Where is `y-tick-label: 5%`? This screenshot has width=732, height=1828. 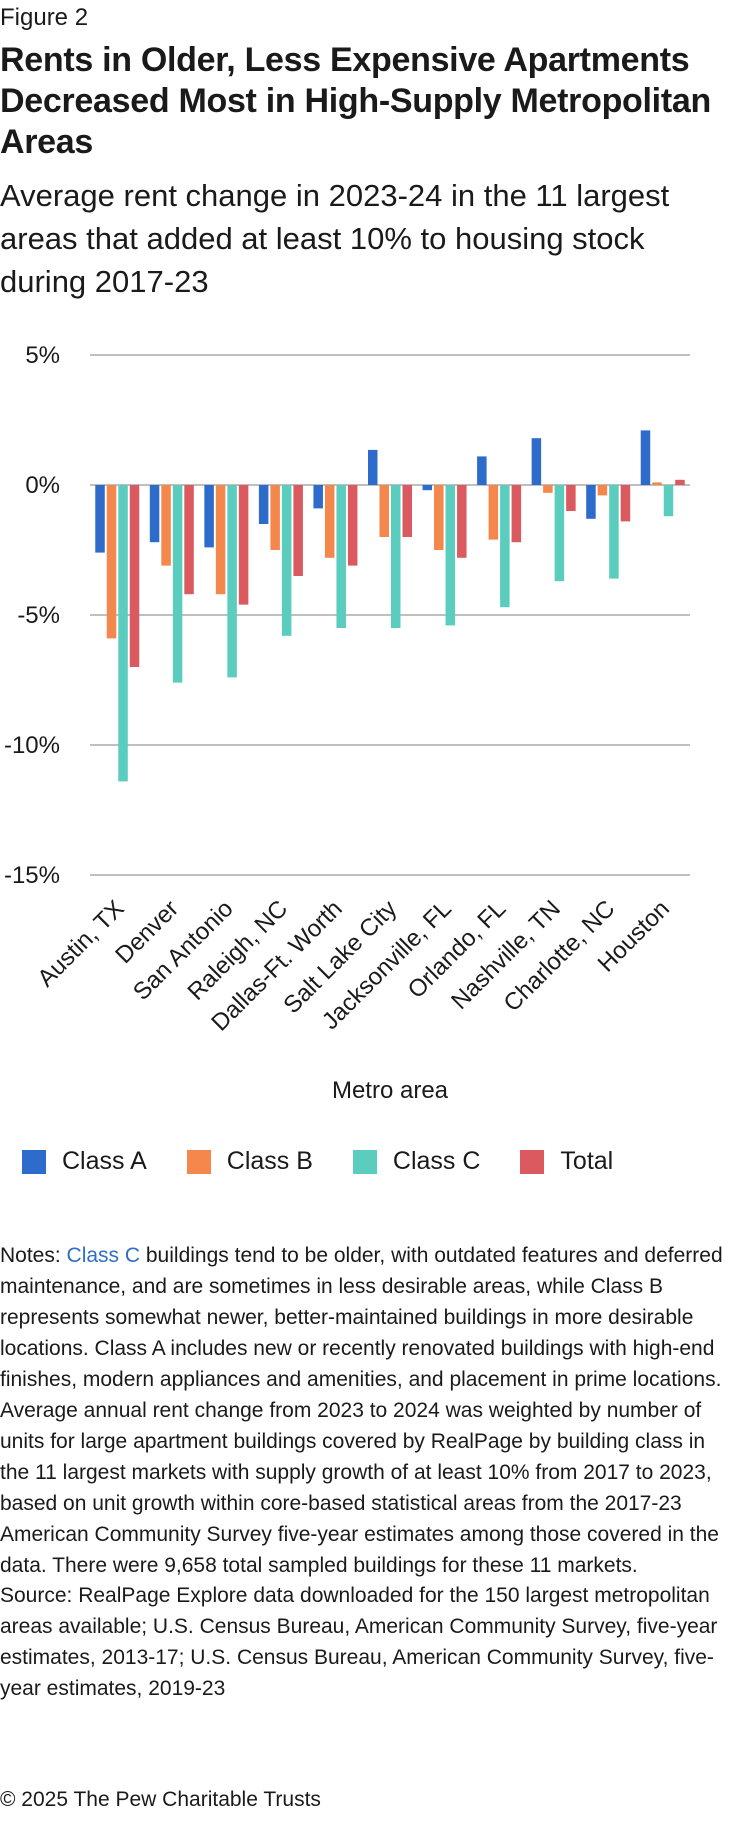 y-tick-label: 5% is located at coordinates (42, 355).